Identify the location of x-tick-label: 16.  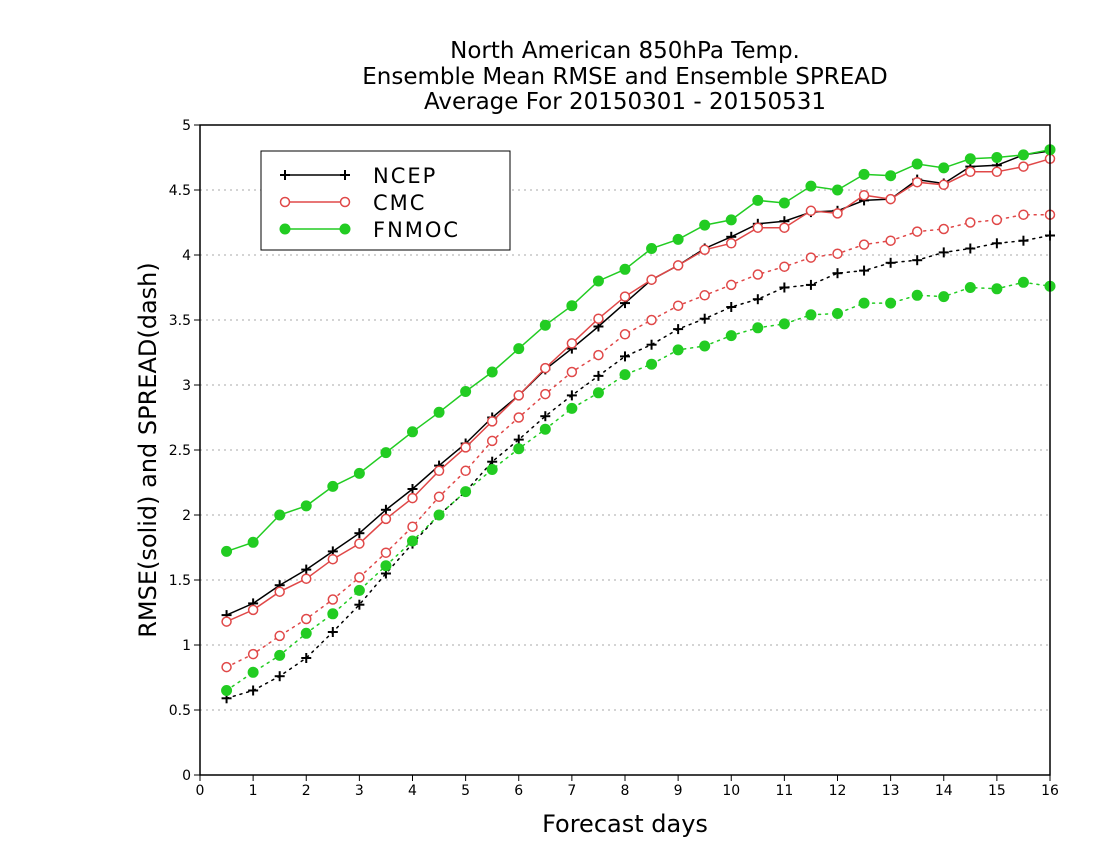
(1050, 791).